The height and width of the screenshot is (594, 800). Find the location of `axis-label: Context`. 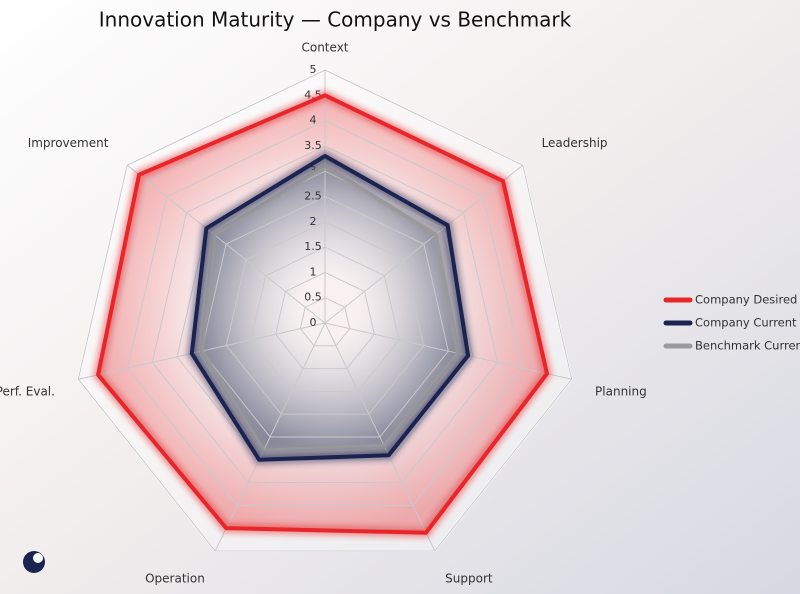

axis-label: Context is located at coordinates (324, 48).